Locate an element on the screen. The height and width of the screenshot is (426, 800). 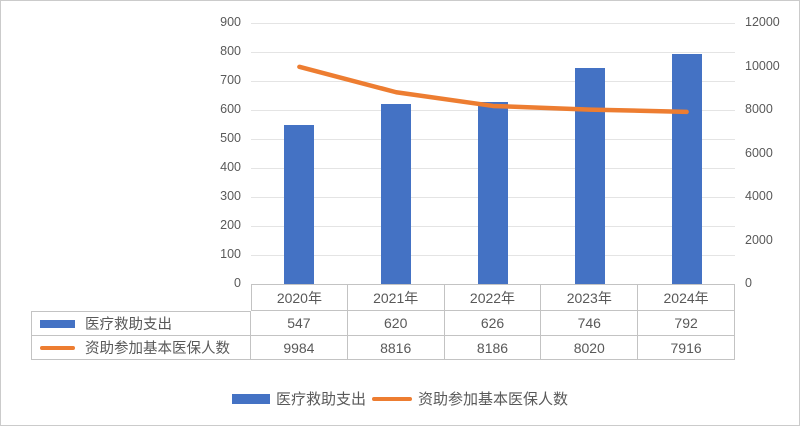
bar-2021年 is located at coordinates (396, 194).